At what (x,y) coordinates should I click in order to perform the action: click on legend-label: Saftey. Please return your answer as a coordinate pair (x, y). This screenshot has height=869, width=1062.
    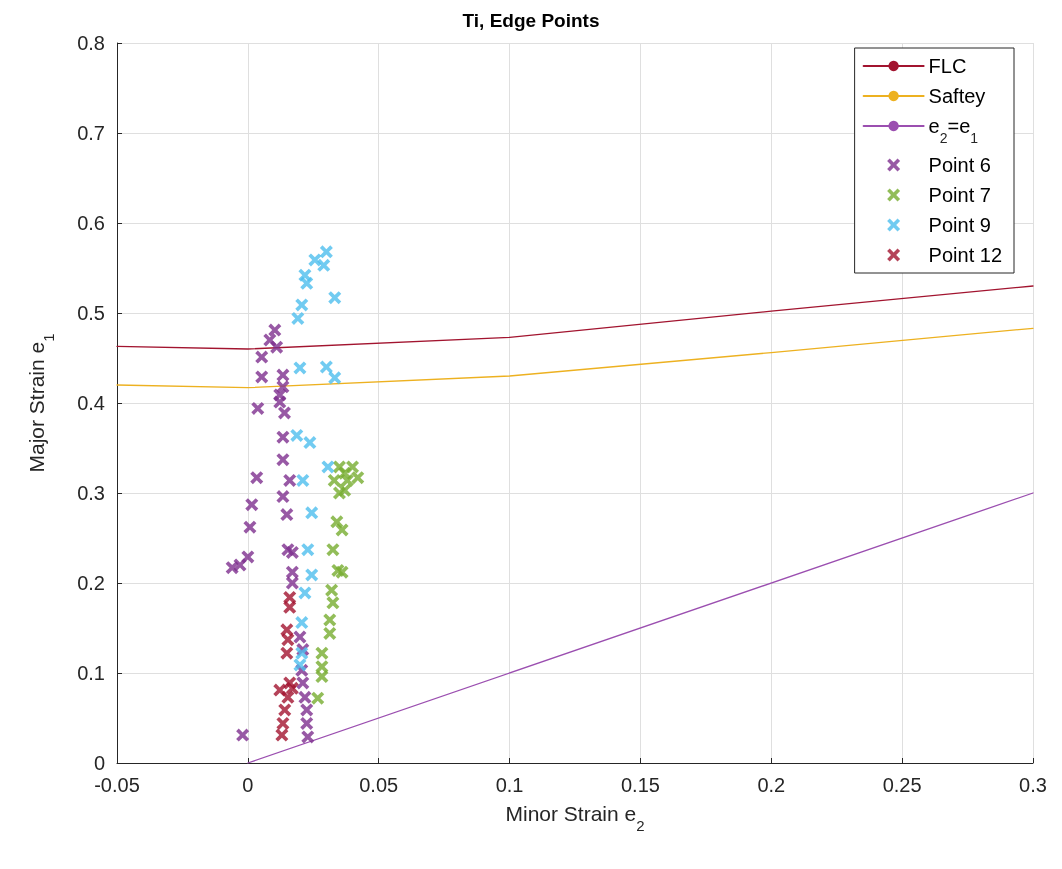
    Looking at the image, I should click on (957, 96).